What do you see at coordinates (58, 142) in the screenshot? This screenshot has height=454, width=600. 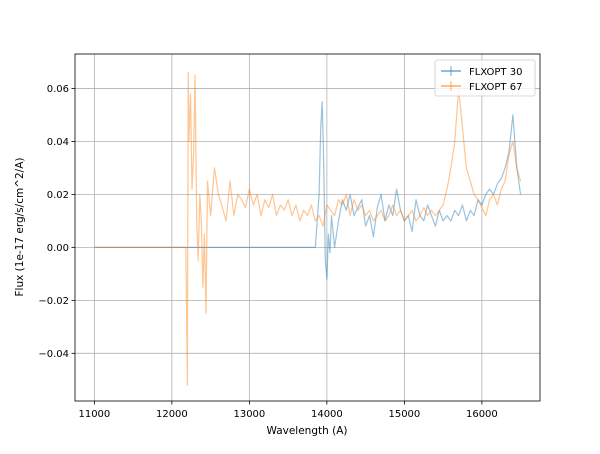 I see `y-tick-label: 0.04` at bounding box center [58, 142].